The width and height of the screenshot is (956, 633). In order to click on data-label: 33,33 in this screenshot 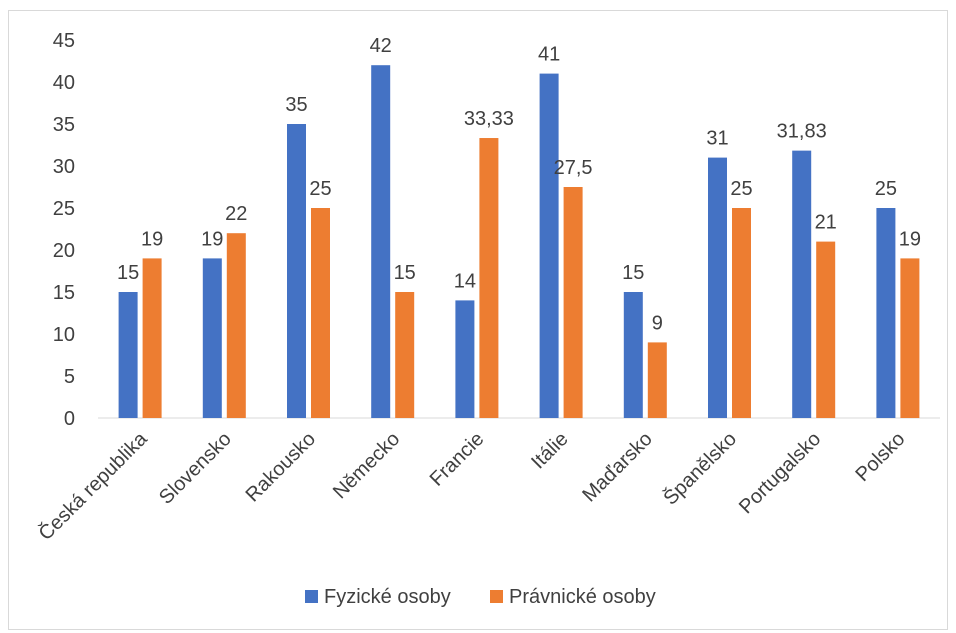, I will do `click(489, 119)`.